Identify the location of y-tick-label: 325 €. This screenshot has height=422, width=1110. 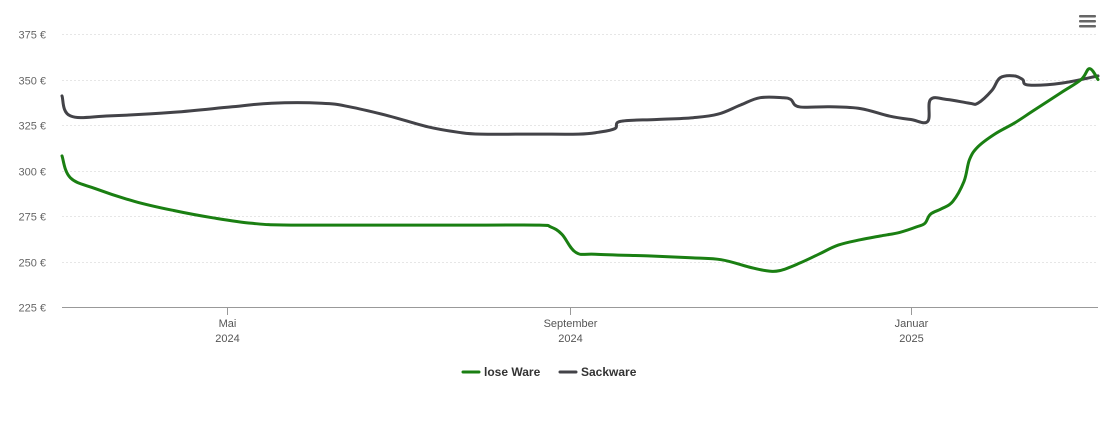
(32, 127).